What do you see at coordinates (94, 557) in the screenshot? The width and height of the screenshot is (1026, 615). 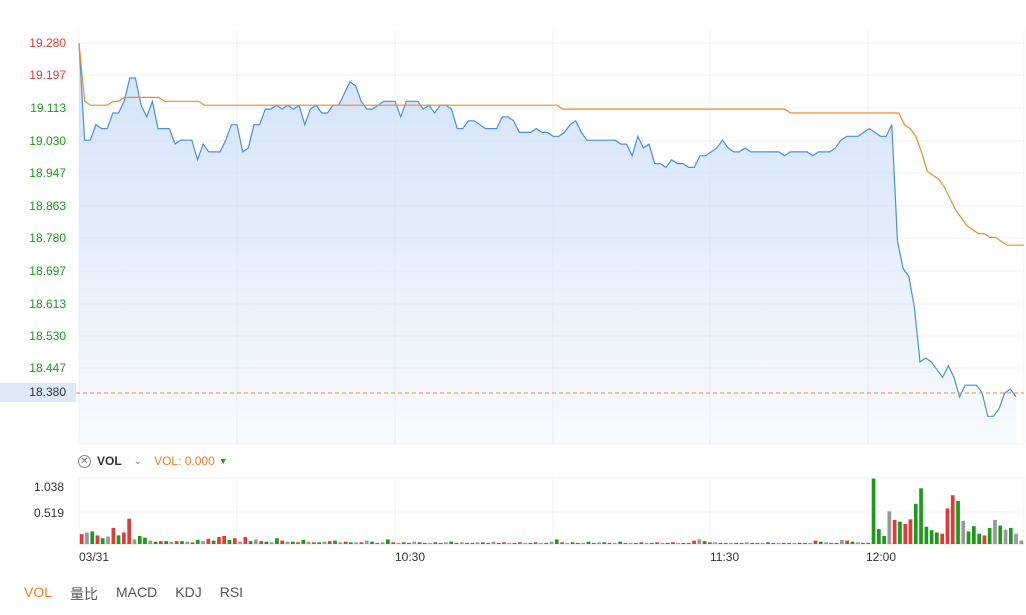 I see `time-axis-label: 03/31` at bounding box center [94, 557].